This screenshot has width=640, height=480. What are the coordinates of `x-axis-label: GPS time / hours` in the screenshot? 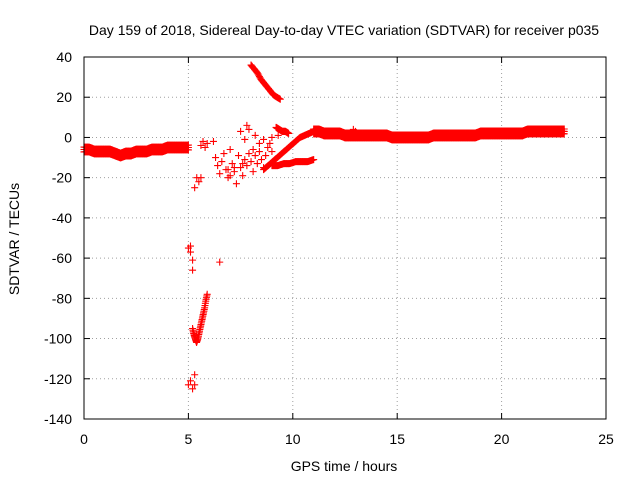 It's located at (344, 466).